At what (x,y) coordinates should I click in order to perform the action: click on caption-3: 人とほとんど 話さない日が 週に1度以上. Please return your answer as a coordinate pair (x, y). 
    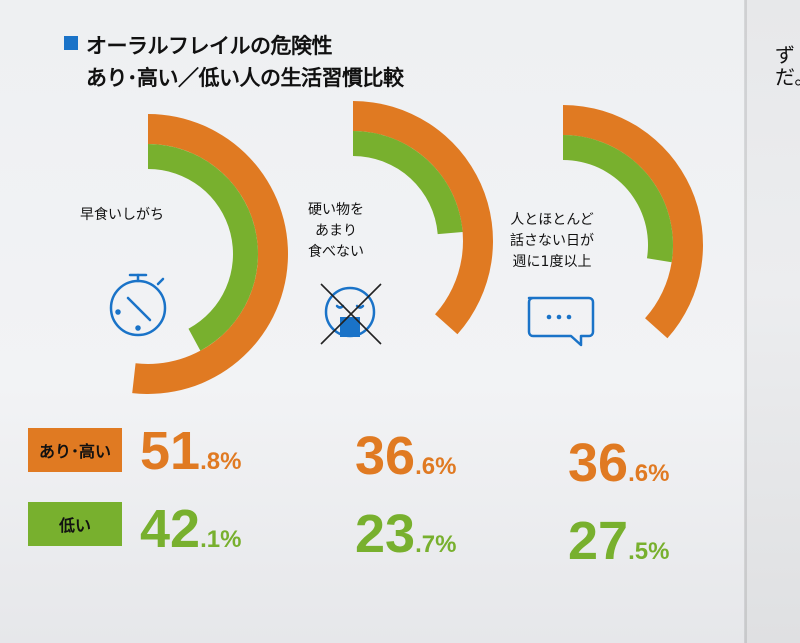
    Looking at the image, I should click on (552, 241).